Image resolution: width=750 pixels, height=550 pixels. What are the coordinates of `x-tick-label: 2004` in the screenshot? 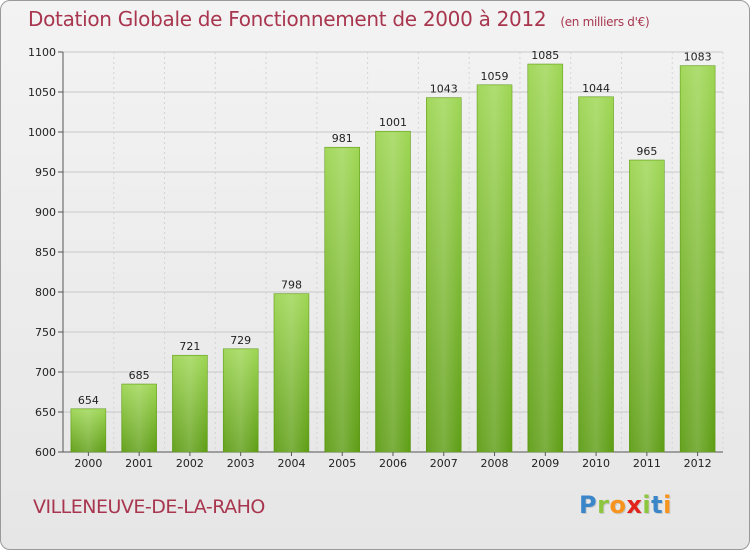 It's located at (291, 463).